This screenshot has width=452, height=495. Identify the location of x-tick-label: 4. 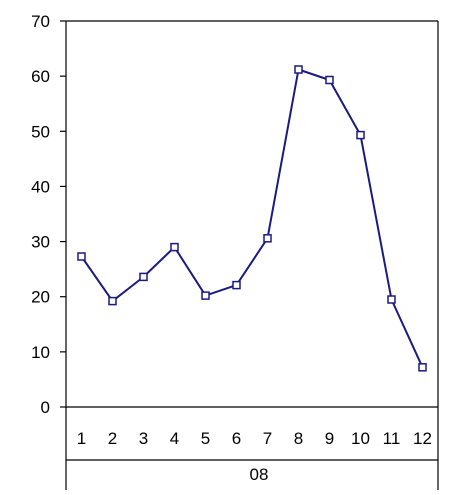
(174, 438).